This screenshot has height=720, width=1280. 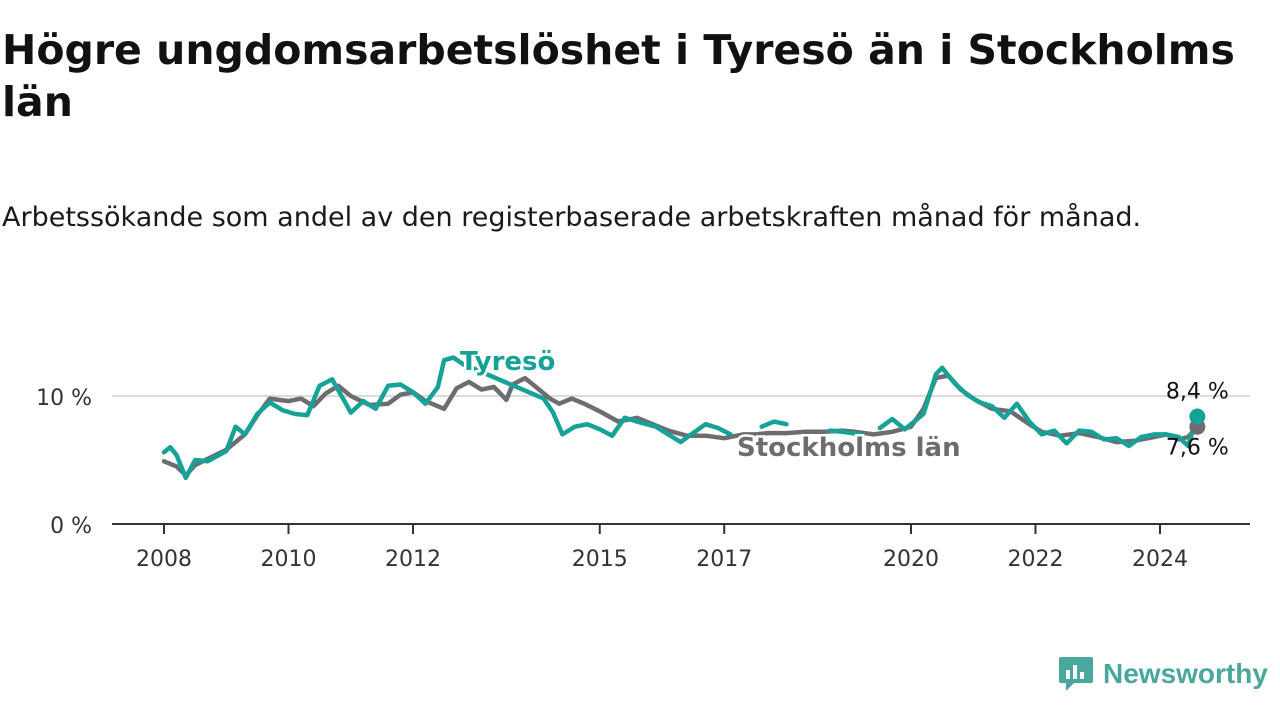 I want to click on y-tick-label: 10 %, so click(x=64, y=398).